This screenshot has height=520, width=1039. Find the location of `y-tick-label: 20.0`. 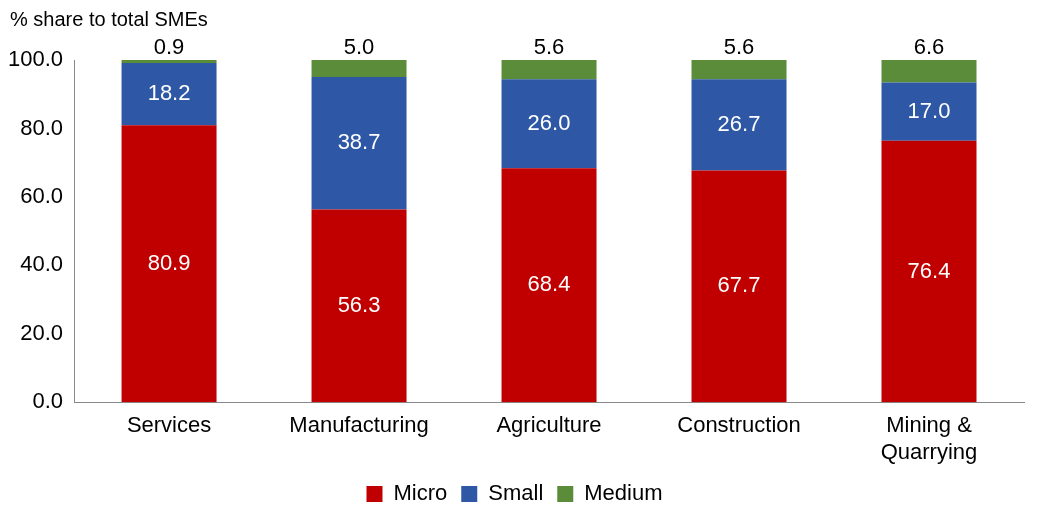

y-tick-label: 20.0 is located at coordinates (42, 332).